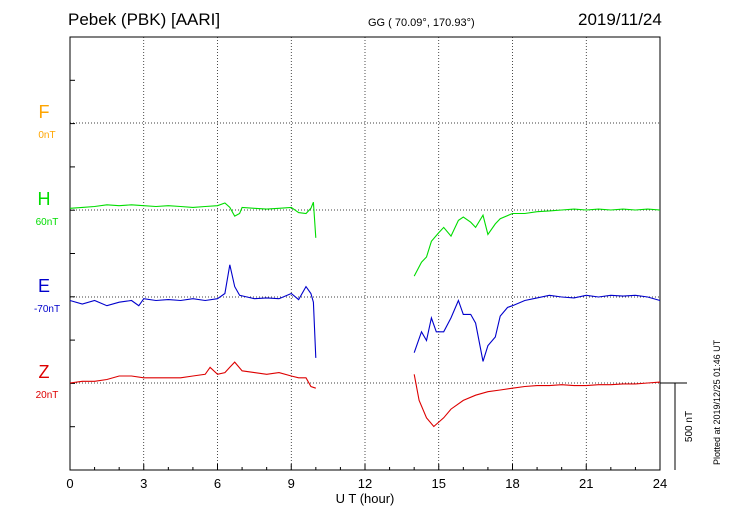 The height and width of the screenshot is (520, 730). Describe the element at coordinates (586, 483) in the screenshot. I see `x-tick-label: 21` at that location.